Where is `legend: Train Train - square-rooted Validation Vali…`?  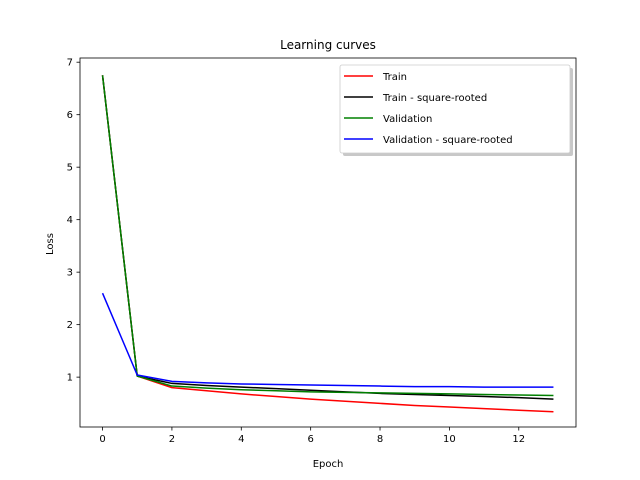 legend: Train Train - square-rooted Validation Vali… is located at coordinates (456, 110).